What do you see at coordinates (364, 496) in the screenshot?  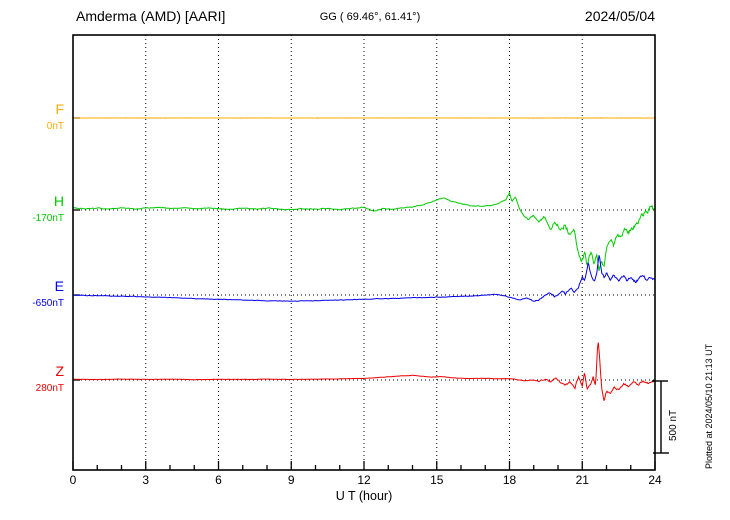 I see `x-axis-label: U T (hour)` at bounding box center [364, 496].